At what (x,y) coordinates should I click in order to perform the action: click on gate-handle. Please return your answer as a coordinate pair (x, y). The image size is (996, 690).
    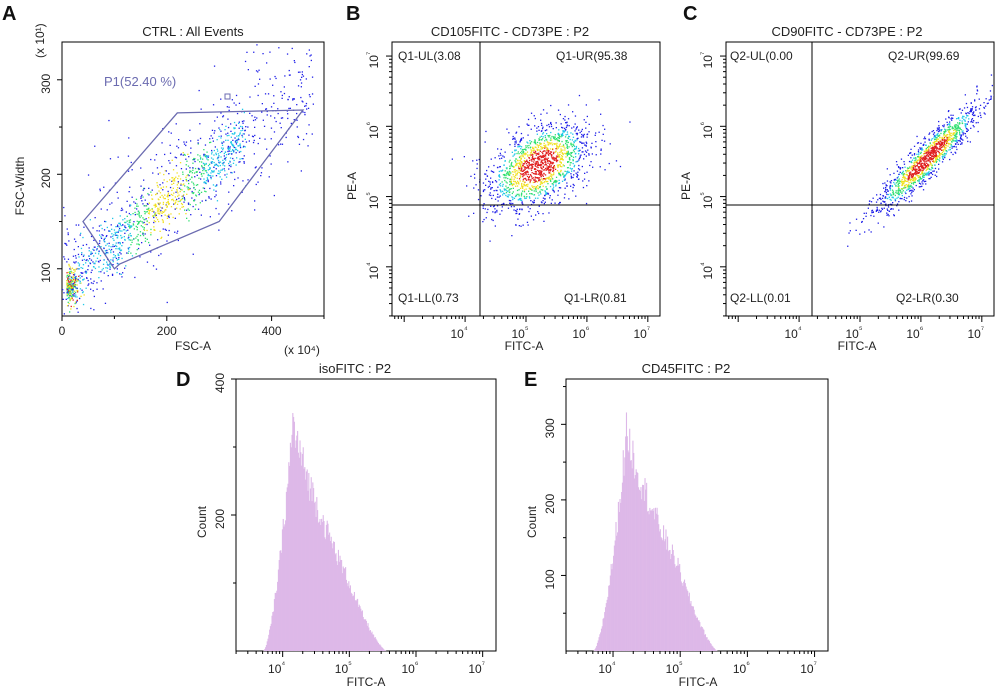
    Looking at the image, I should click on (227, 96).